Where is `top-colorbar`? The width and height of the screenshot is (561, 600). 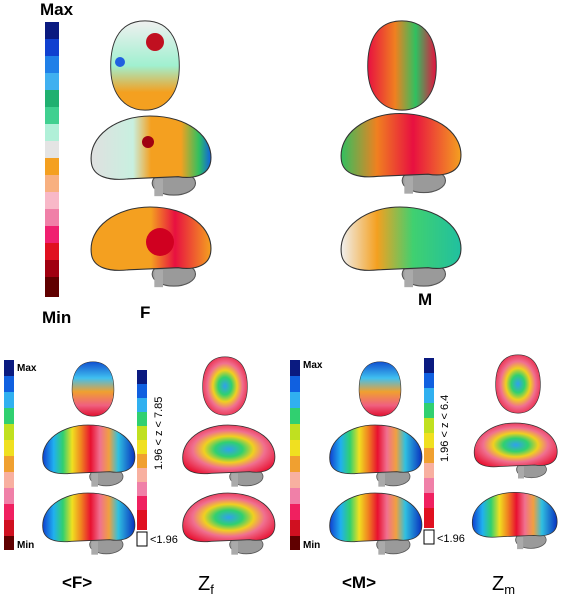 top-colorbar is located at coordinates (52, 159).